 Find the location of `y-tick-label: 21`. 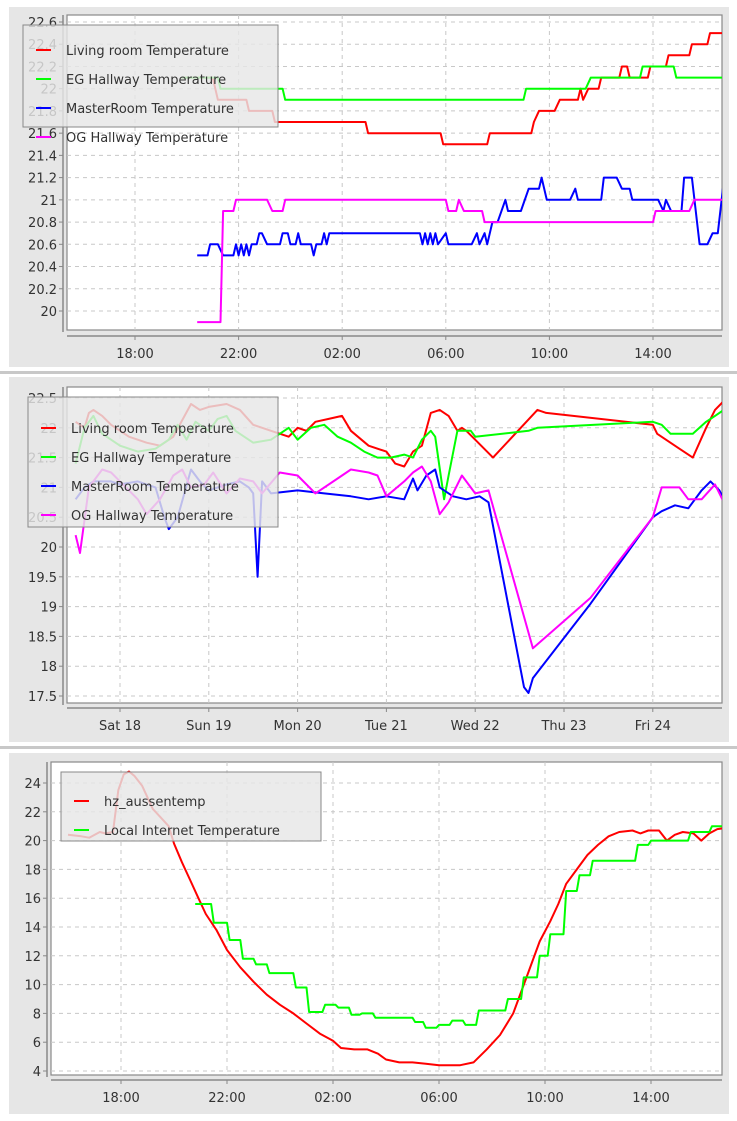

y-tick-label: 21 is located at coordinates (48, 201).